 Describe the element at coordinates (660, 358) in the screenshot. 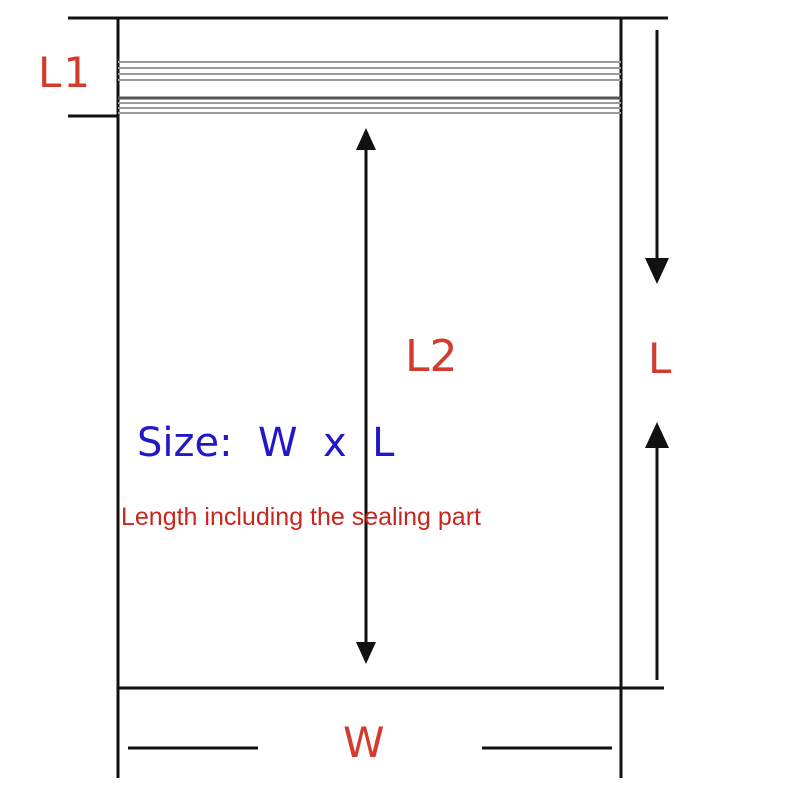

I see `l-label: L` at that location.